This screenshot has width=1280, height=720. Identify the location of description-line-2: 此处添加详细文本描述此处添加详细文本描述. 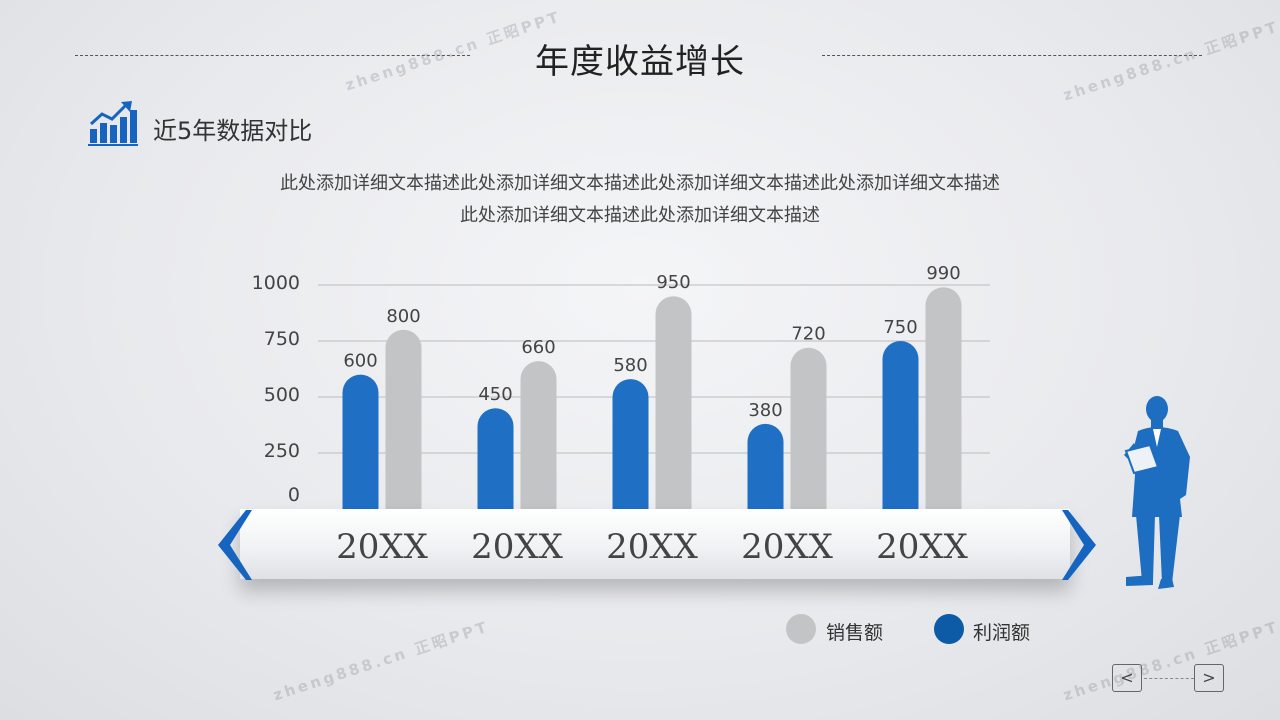
(640, 215).